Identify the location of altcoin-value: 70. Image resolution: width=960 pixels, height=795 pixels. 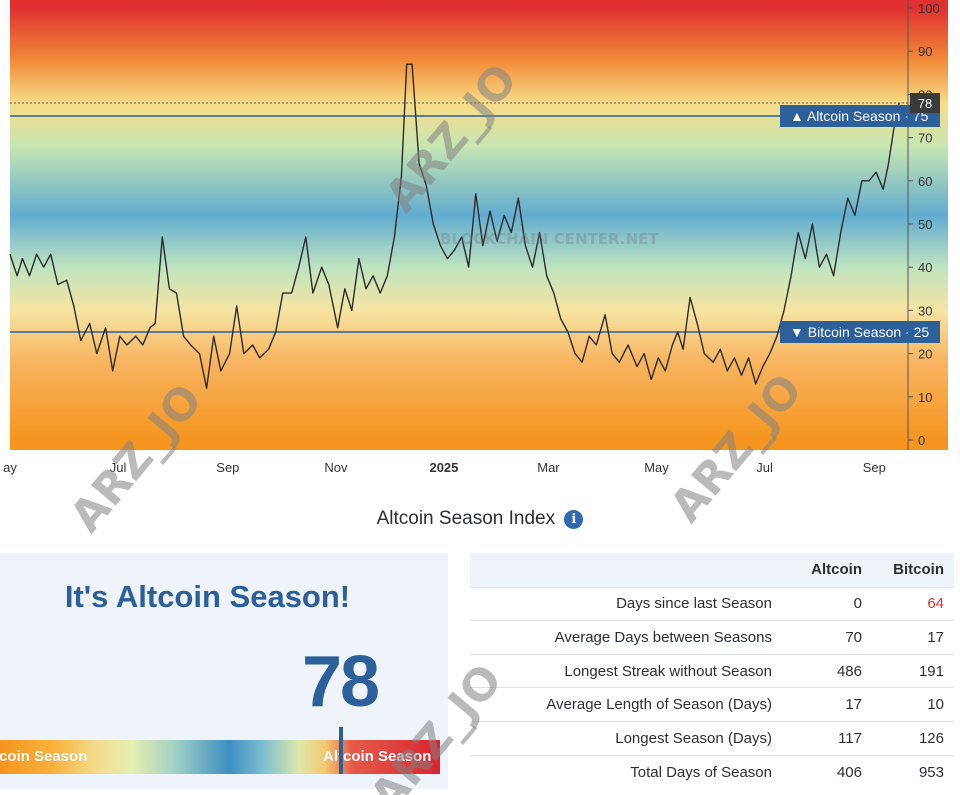
(819, 637).